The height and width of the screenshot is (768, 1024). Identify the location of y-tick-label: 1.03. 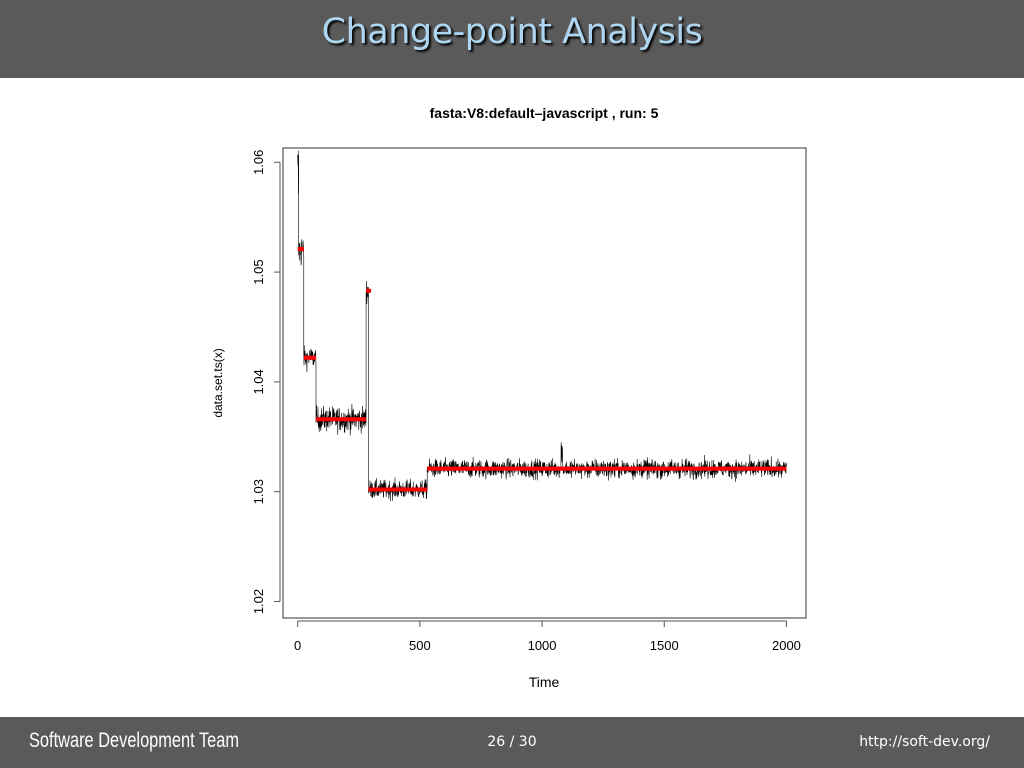
(258, 491).